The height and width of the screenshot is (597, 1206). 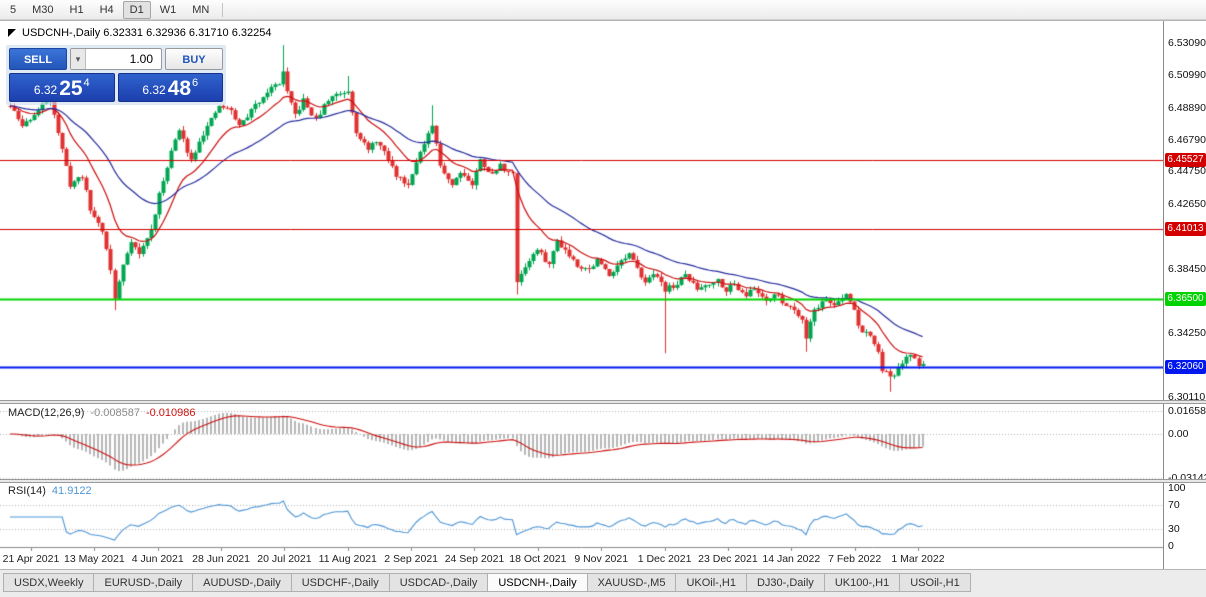 What do you see at coordinates (31, 559) in the screenshot?
I see `date-label: 21 Apr 2021` at bounding box center [31, 559].